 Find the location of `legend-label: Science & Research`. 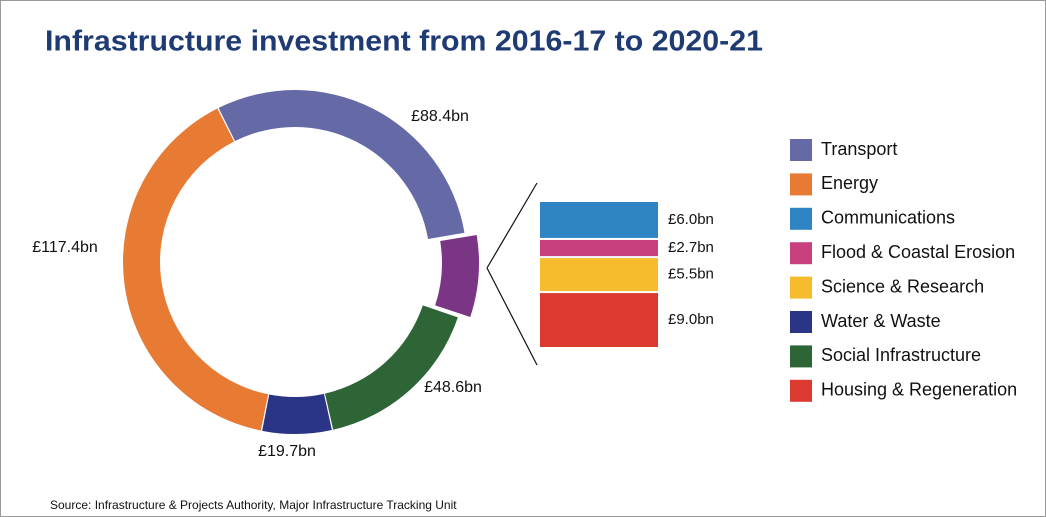

legend-label: Science & Research is located at coordinates (902, 286).